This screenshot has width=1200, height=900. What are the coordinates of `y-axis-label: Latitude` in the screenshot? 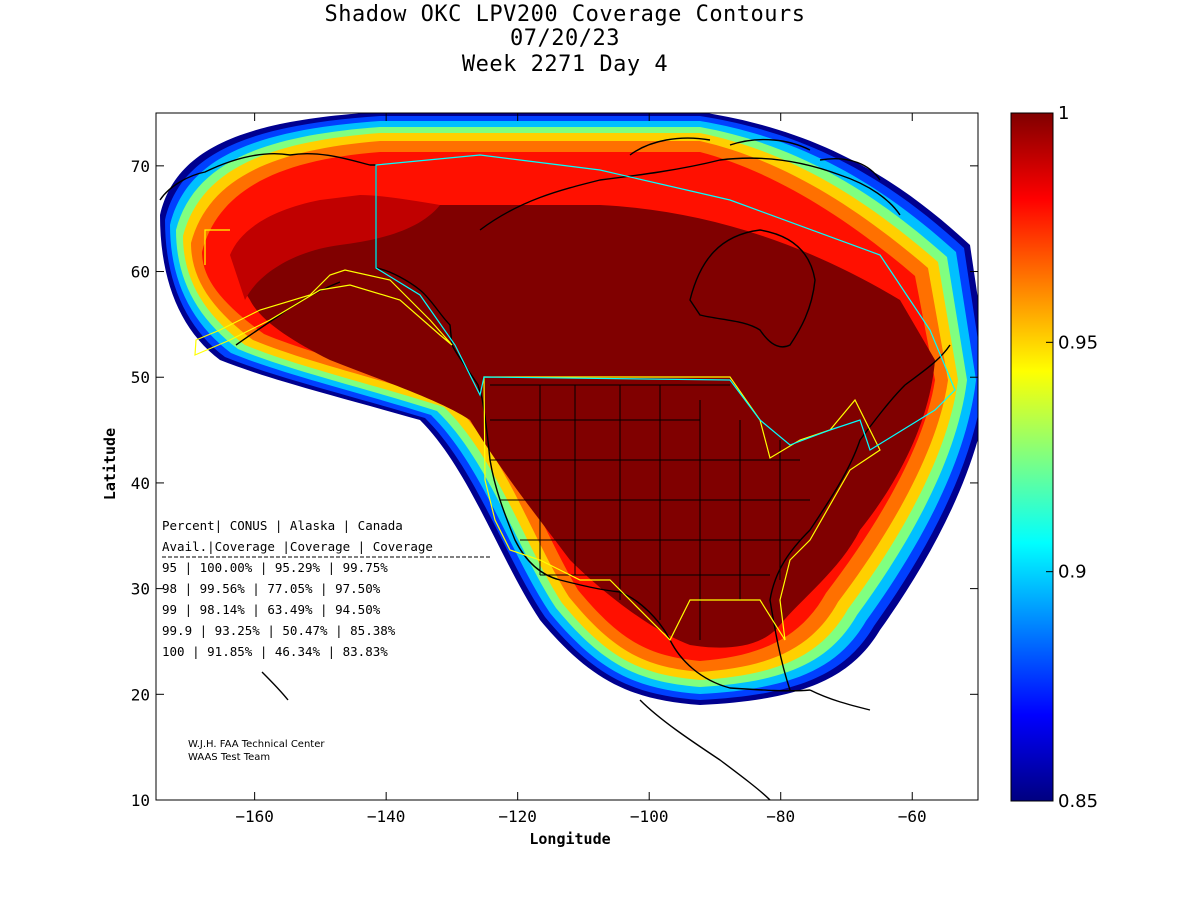 It's located at (110, 464).